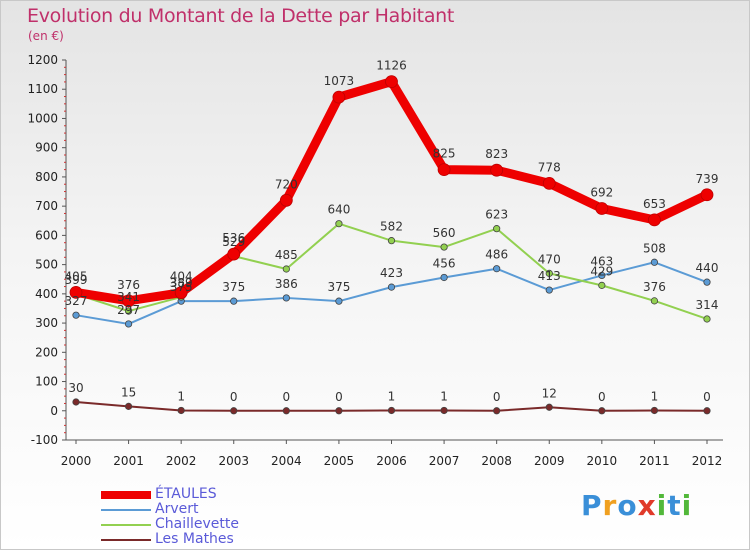 This screenshot has height=550, width=750. What do you see at coordinates (286, 184) in the screenshot?
I see `data-label: 720` at bounding box center [286, 184].